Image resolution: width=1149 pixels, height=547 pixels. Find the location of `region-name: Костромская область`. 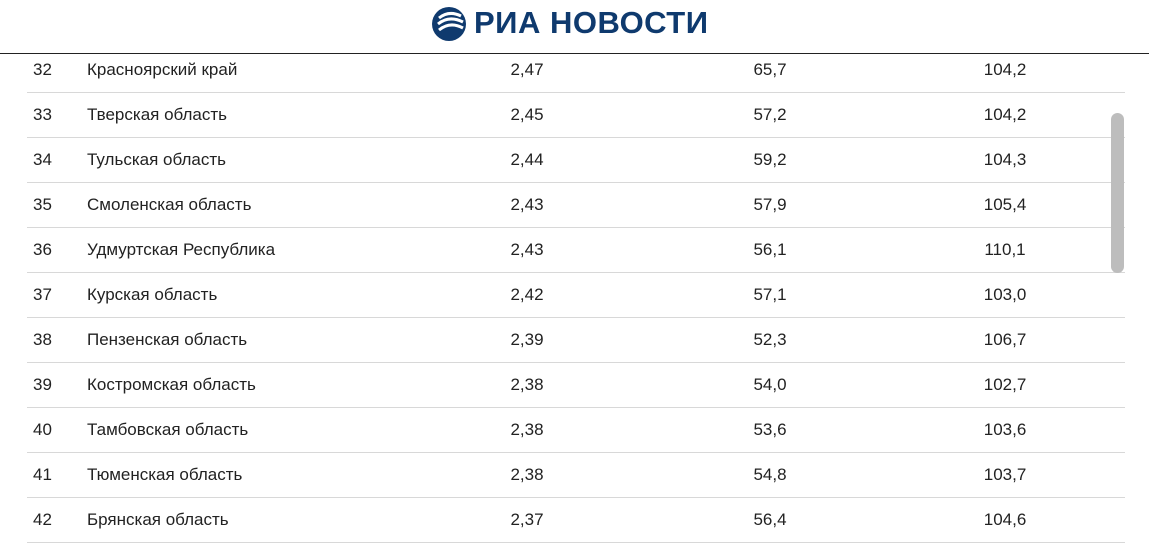

region-name: Костромская область is located at coordinates (171, 384).